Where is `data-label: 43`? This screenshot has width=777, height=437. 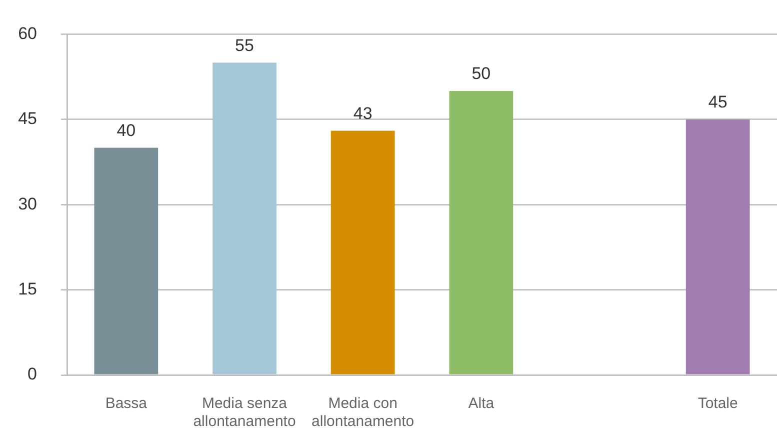
data-label: 43 is located at coordinates (362, 113).